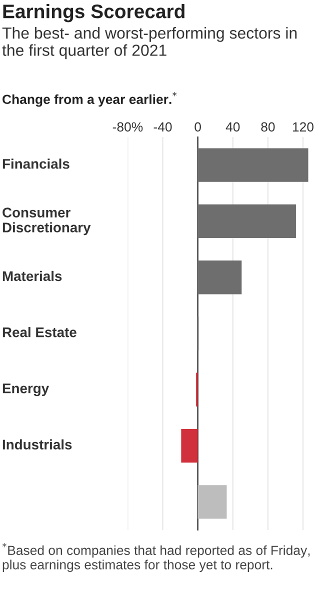 Image resolution: width=321 pixels, height=600 pixels. Describe the element at coordinates (26, 390) in the screenshot. I see `y-tick-label: Energy` at that location.